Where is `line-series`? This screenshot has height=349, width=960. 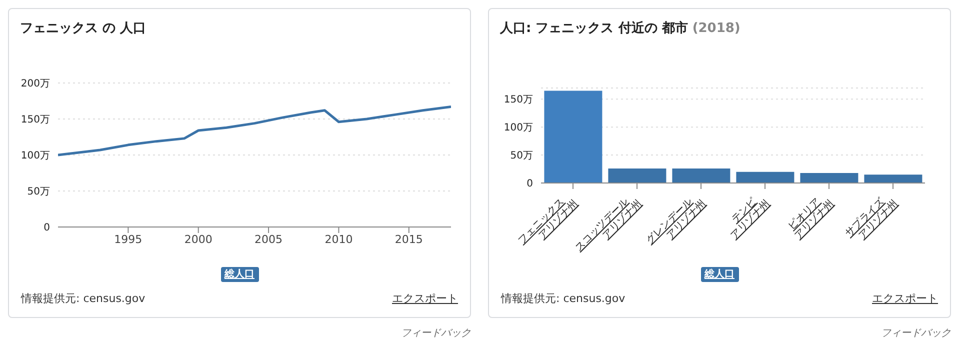
line-series is located at coordinates (254, 131).